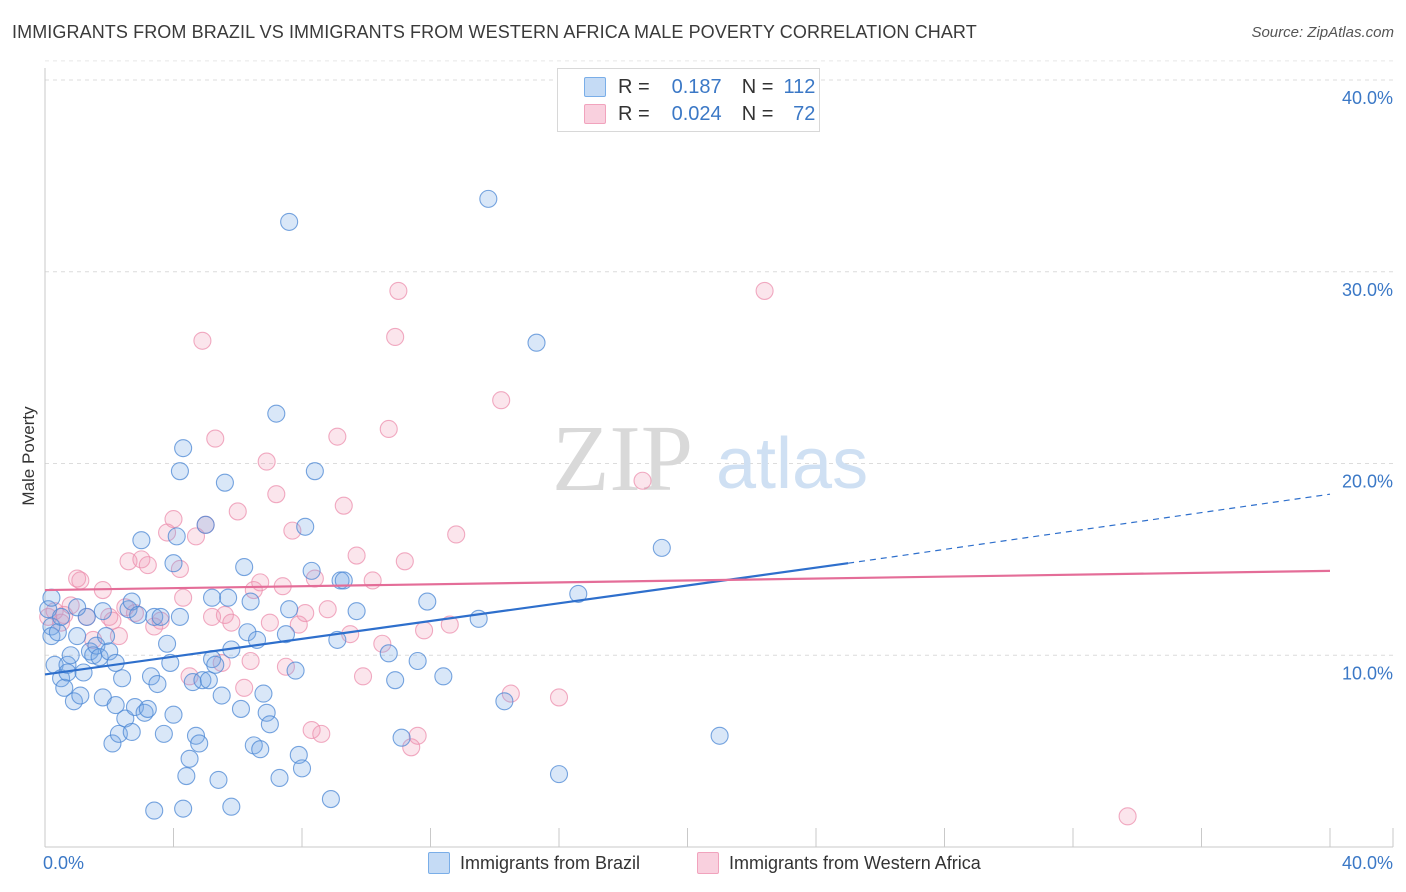 The image size is (1406, 892). I want to click on correlation-legend: R = 0.187 N = 112 R = 0.024 N = 72, so click(688, 100).